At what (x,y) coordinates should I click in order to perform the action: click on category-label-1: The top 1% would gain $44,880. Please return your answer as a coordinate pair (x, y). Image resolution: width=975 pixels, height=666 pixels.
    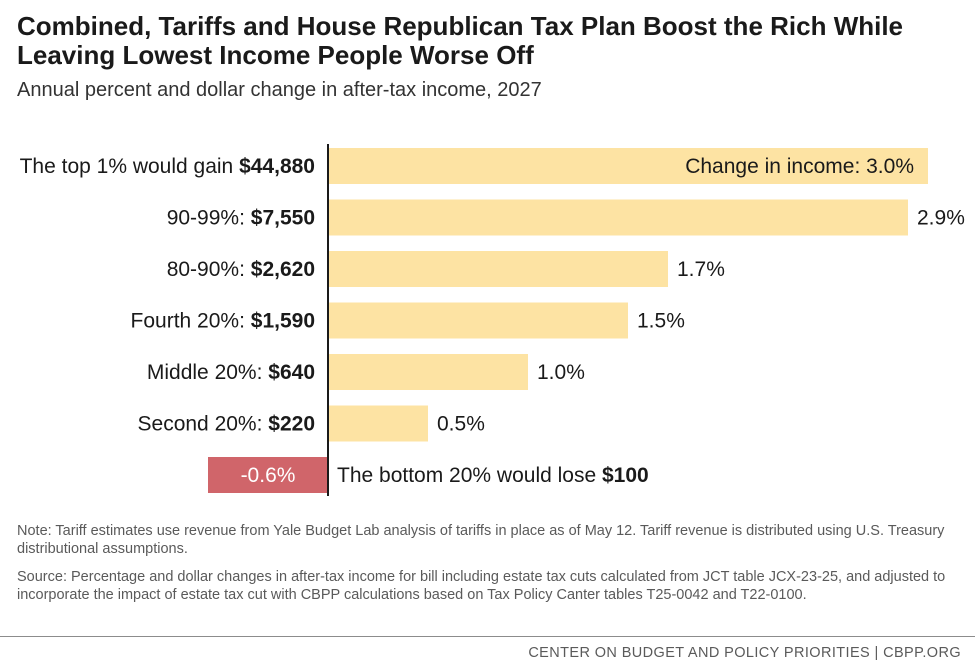
    Looking at the image, I should click on (167, 166).